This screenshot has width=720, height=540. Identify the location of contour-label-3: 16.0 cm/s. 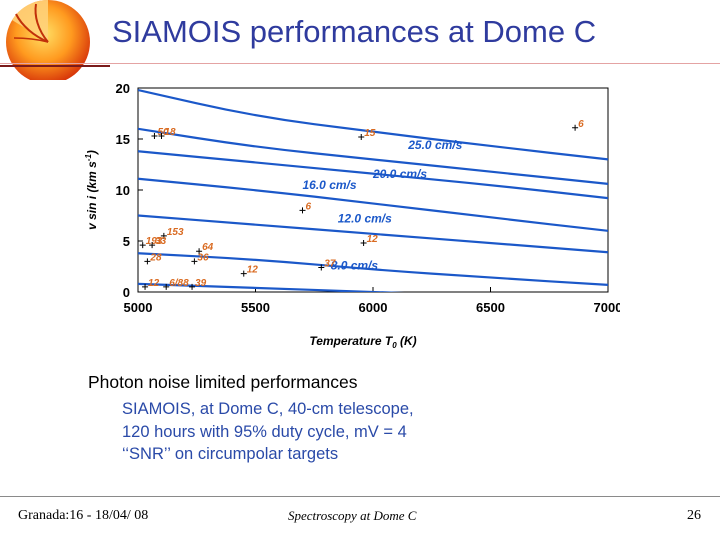
(330, 185).